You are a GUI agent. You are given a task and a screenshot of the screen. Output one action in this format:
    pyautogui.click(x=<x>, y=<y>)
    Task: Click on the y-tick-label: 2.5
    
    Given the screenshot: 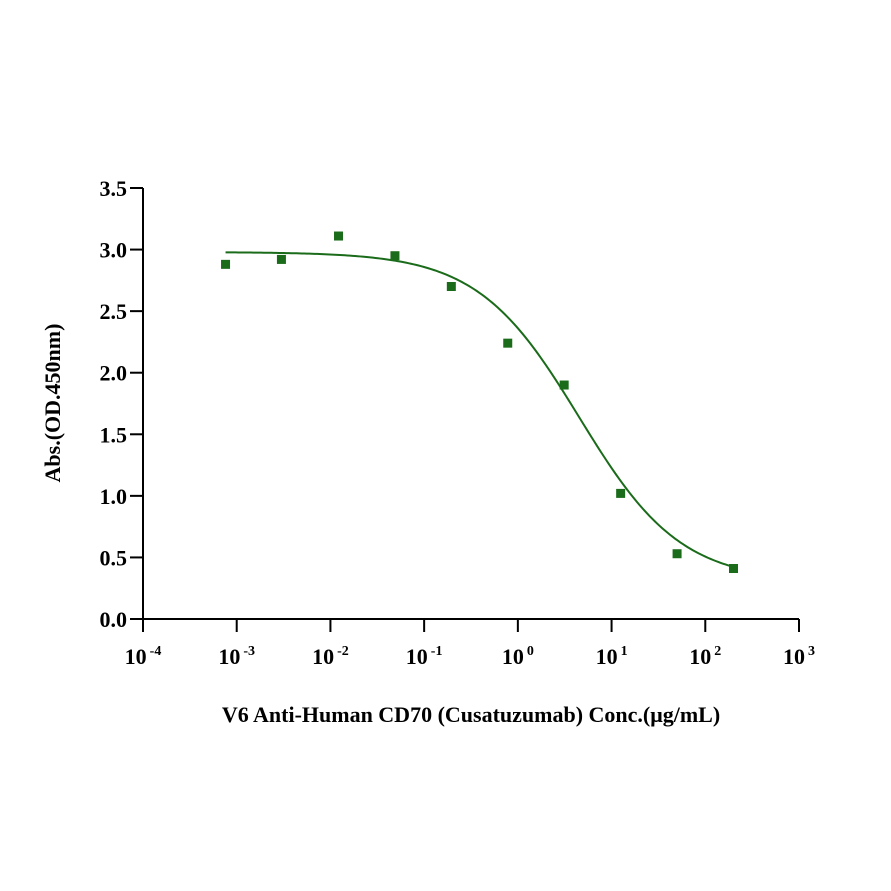 What is the action you would take?
    pyautogui.click(x=114, y=311)
    